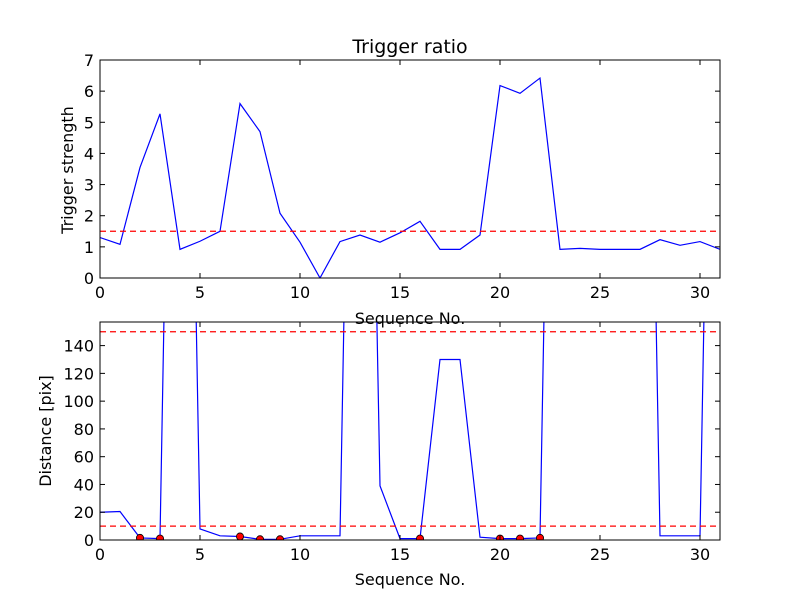  What do you see at coordinates (89, 216) in the screenshot?
I see `y-tick-label: 2` at bounding box center [89, 216].